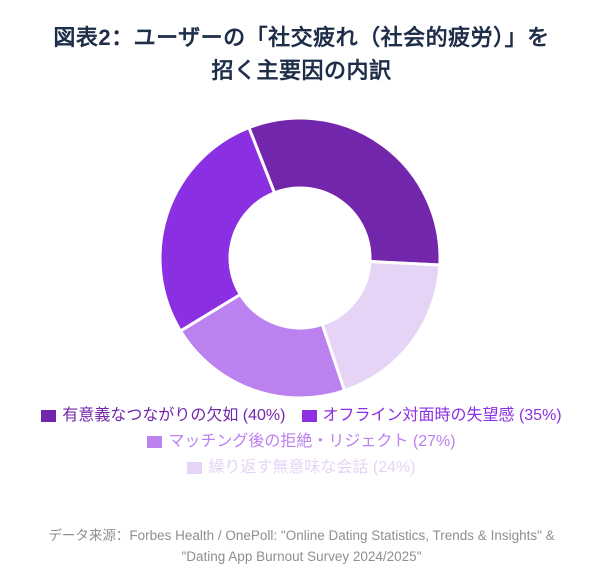 The height and width of the screenshot is (582, 603). I want to click on legend-row: 繰り返す無意味な会話 (24%), so click(301, 467).